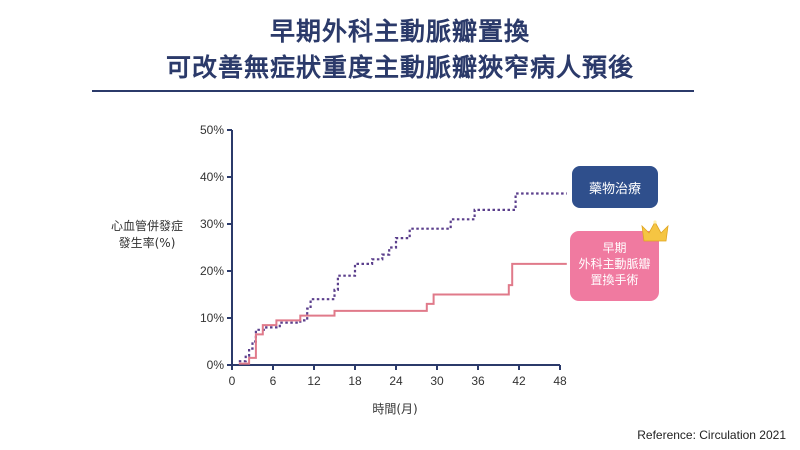  Describe the element at coordinates (711, 435) in the screenshot. I see `reference-note: Reference: Circulation 2021` at that location.